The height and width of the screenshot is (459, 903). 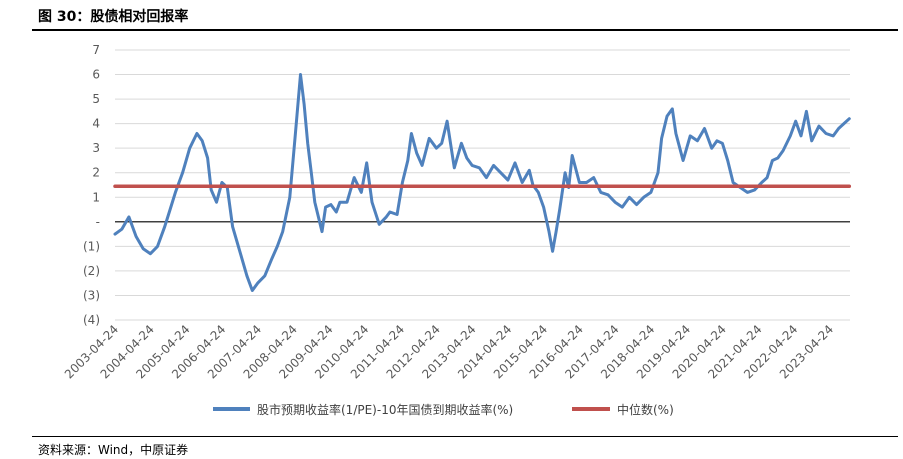 I want to click on legend-label: 股市预期收益率(1/PE)-10年国债到期收益率(%), so click(x=385, y=409).